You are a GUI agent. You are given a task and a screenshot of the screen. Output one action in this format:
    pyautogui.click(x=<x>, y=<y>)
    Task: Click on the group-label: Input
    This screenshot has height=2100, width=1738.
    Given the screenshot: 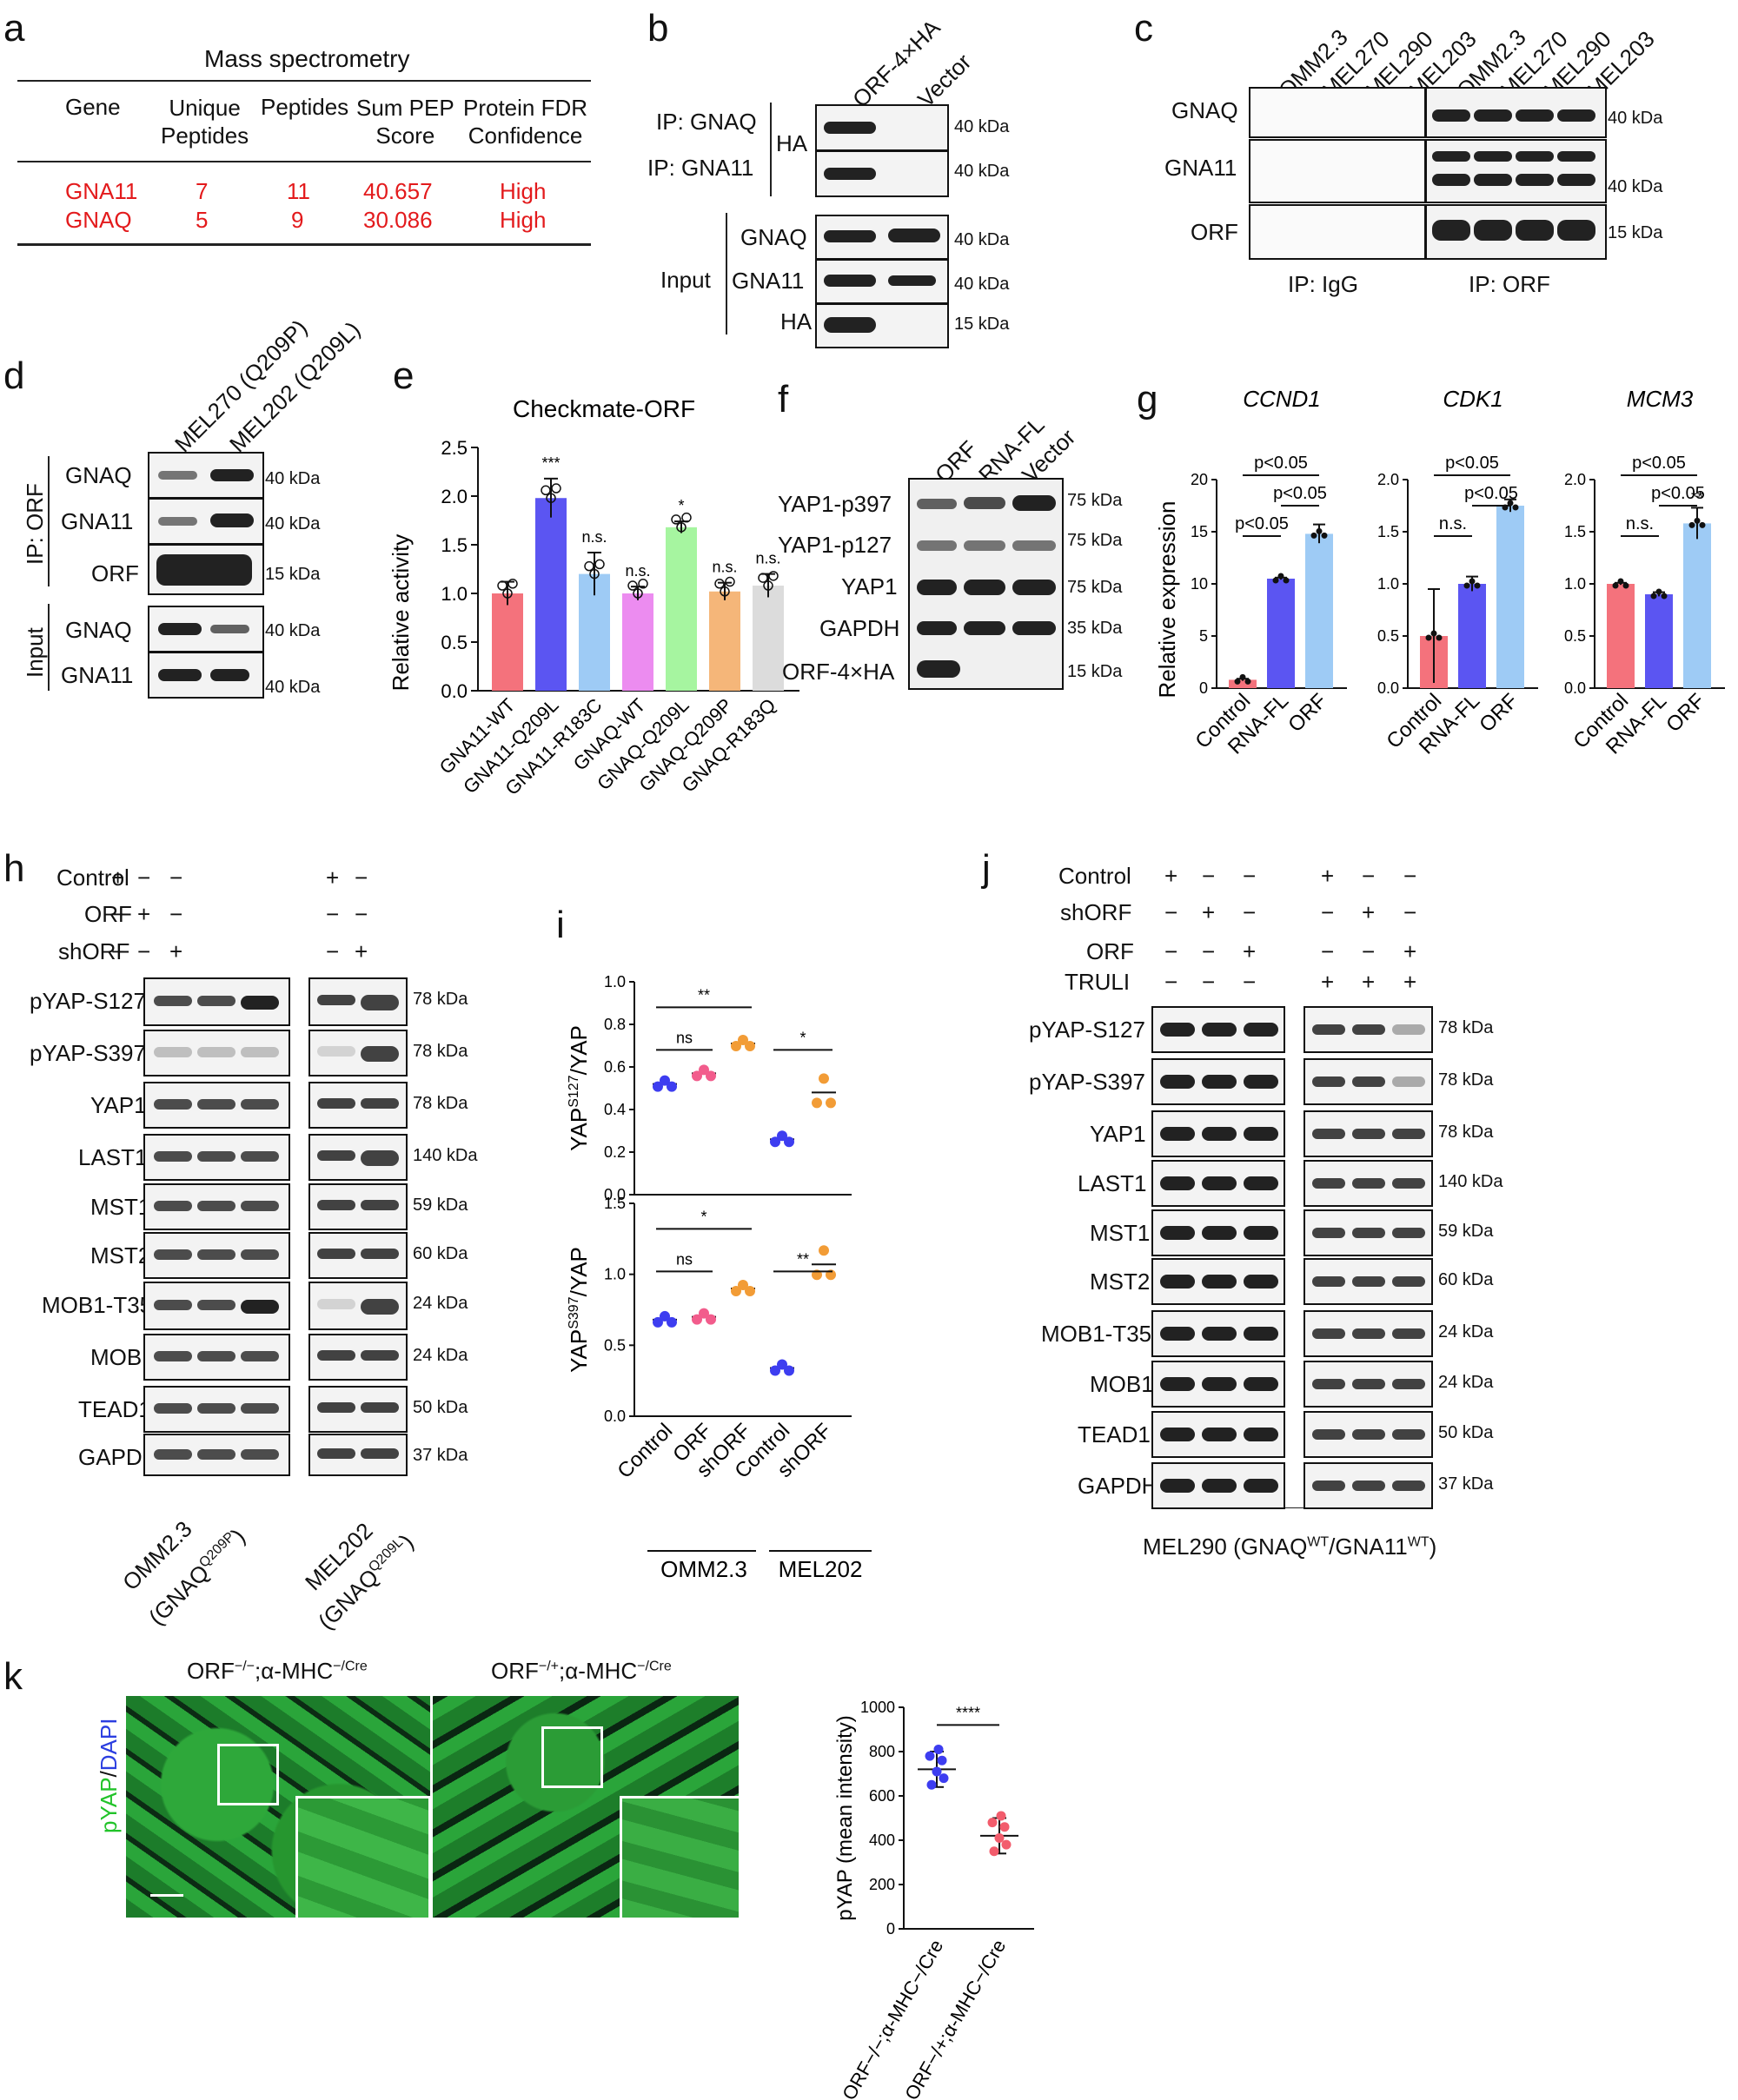 What is the action you would take?
    pyautogui.click(x=35, y=652)
    